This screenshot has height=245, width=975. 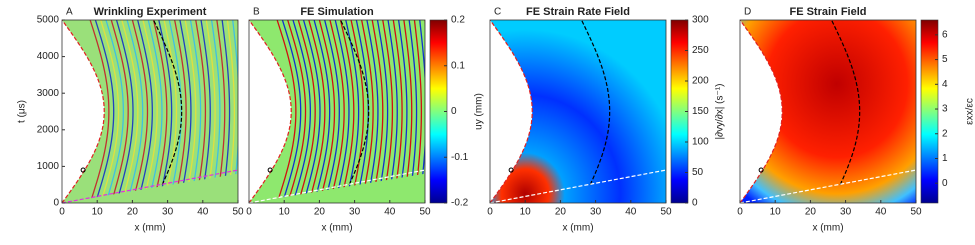 I want to click on colorbar-tick-label: 6, so click(x=945, y=34).